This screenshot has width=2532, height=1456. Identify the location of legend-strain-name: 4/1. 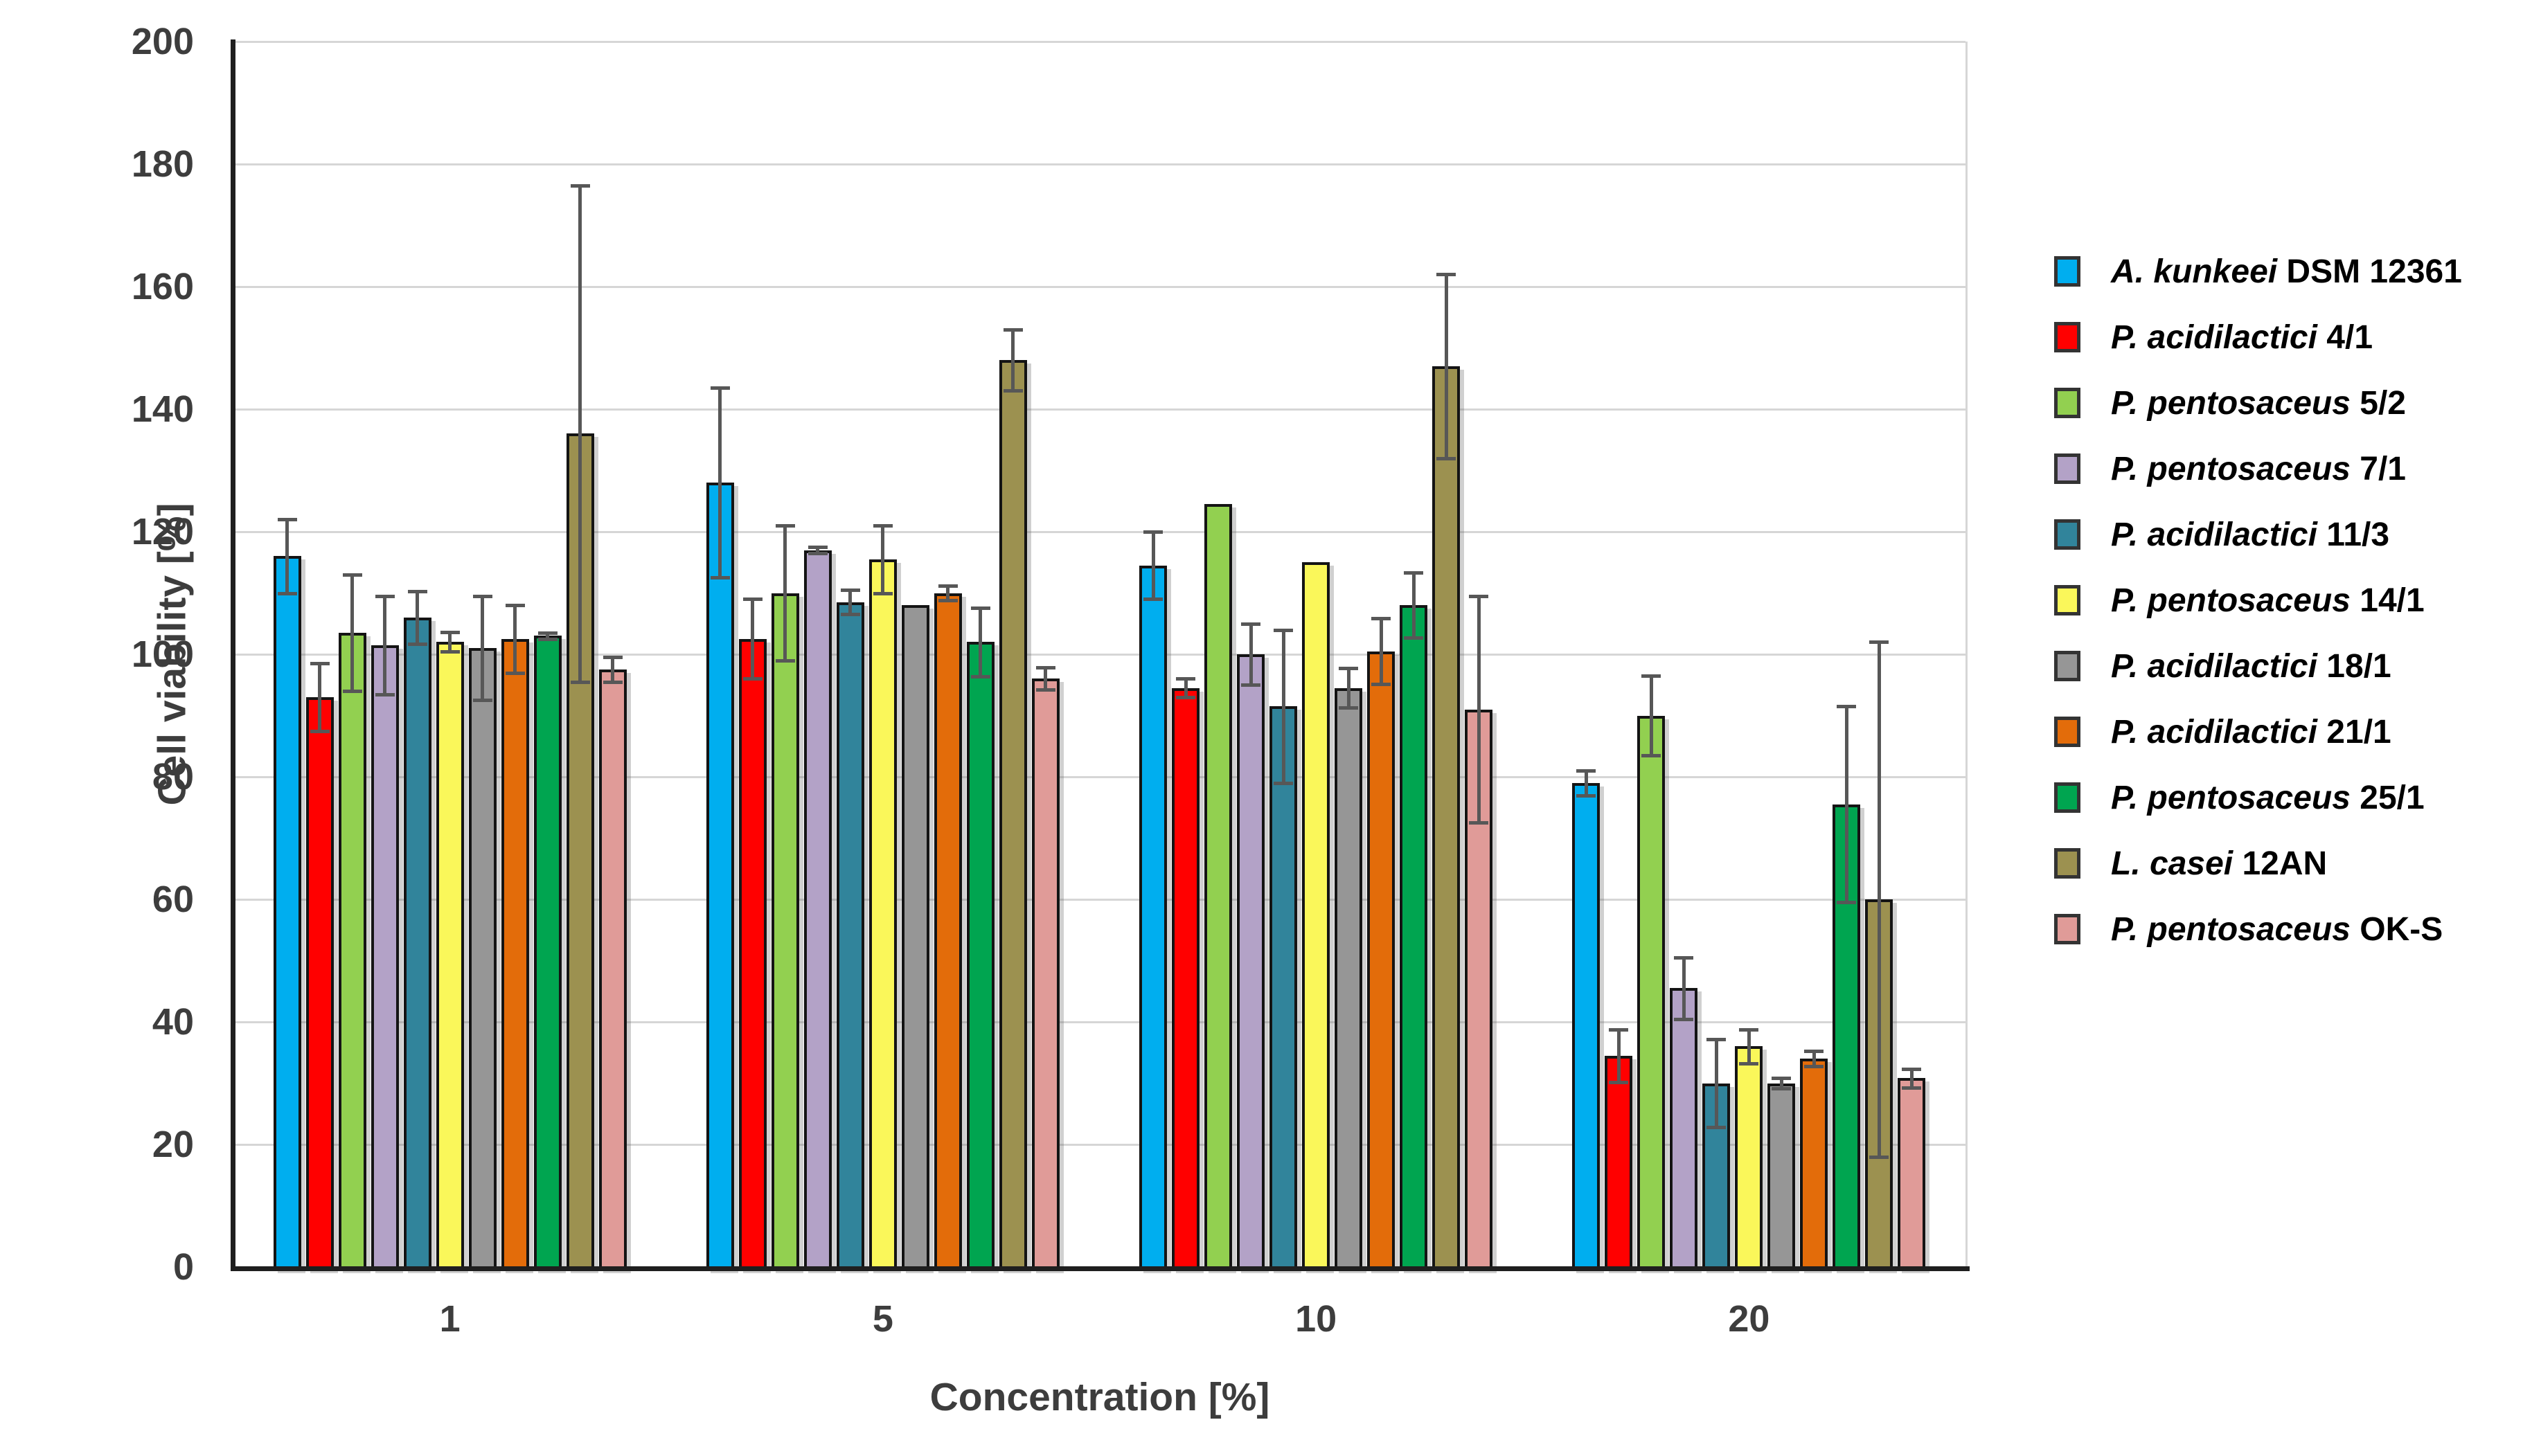
(2345, 337).